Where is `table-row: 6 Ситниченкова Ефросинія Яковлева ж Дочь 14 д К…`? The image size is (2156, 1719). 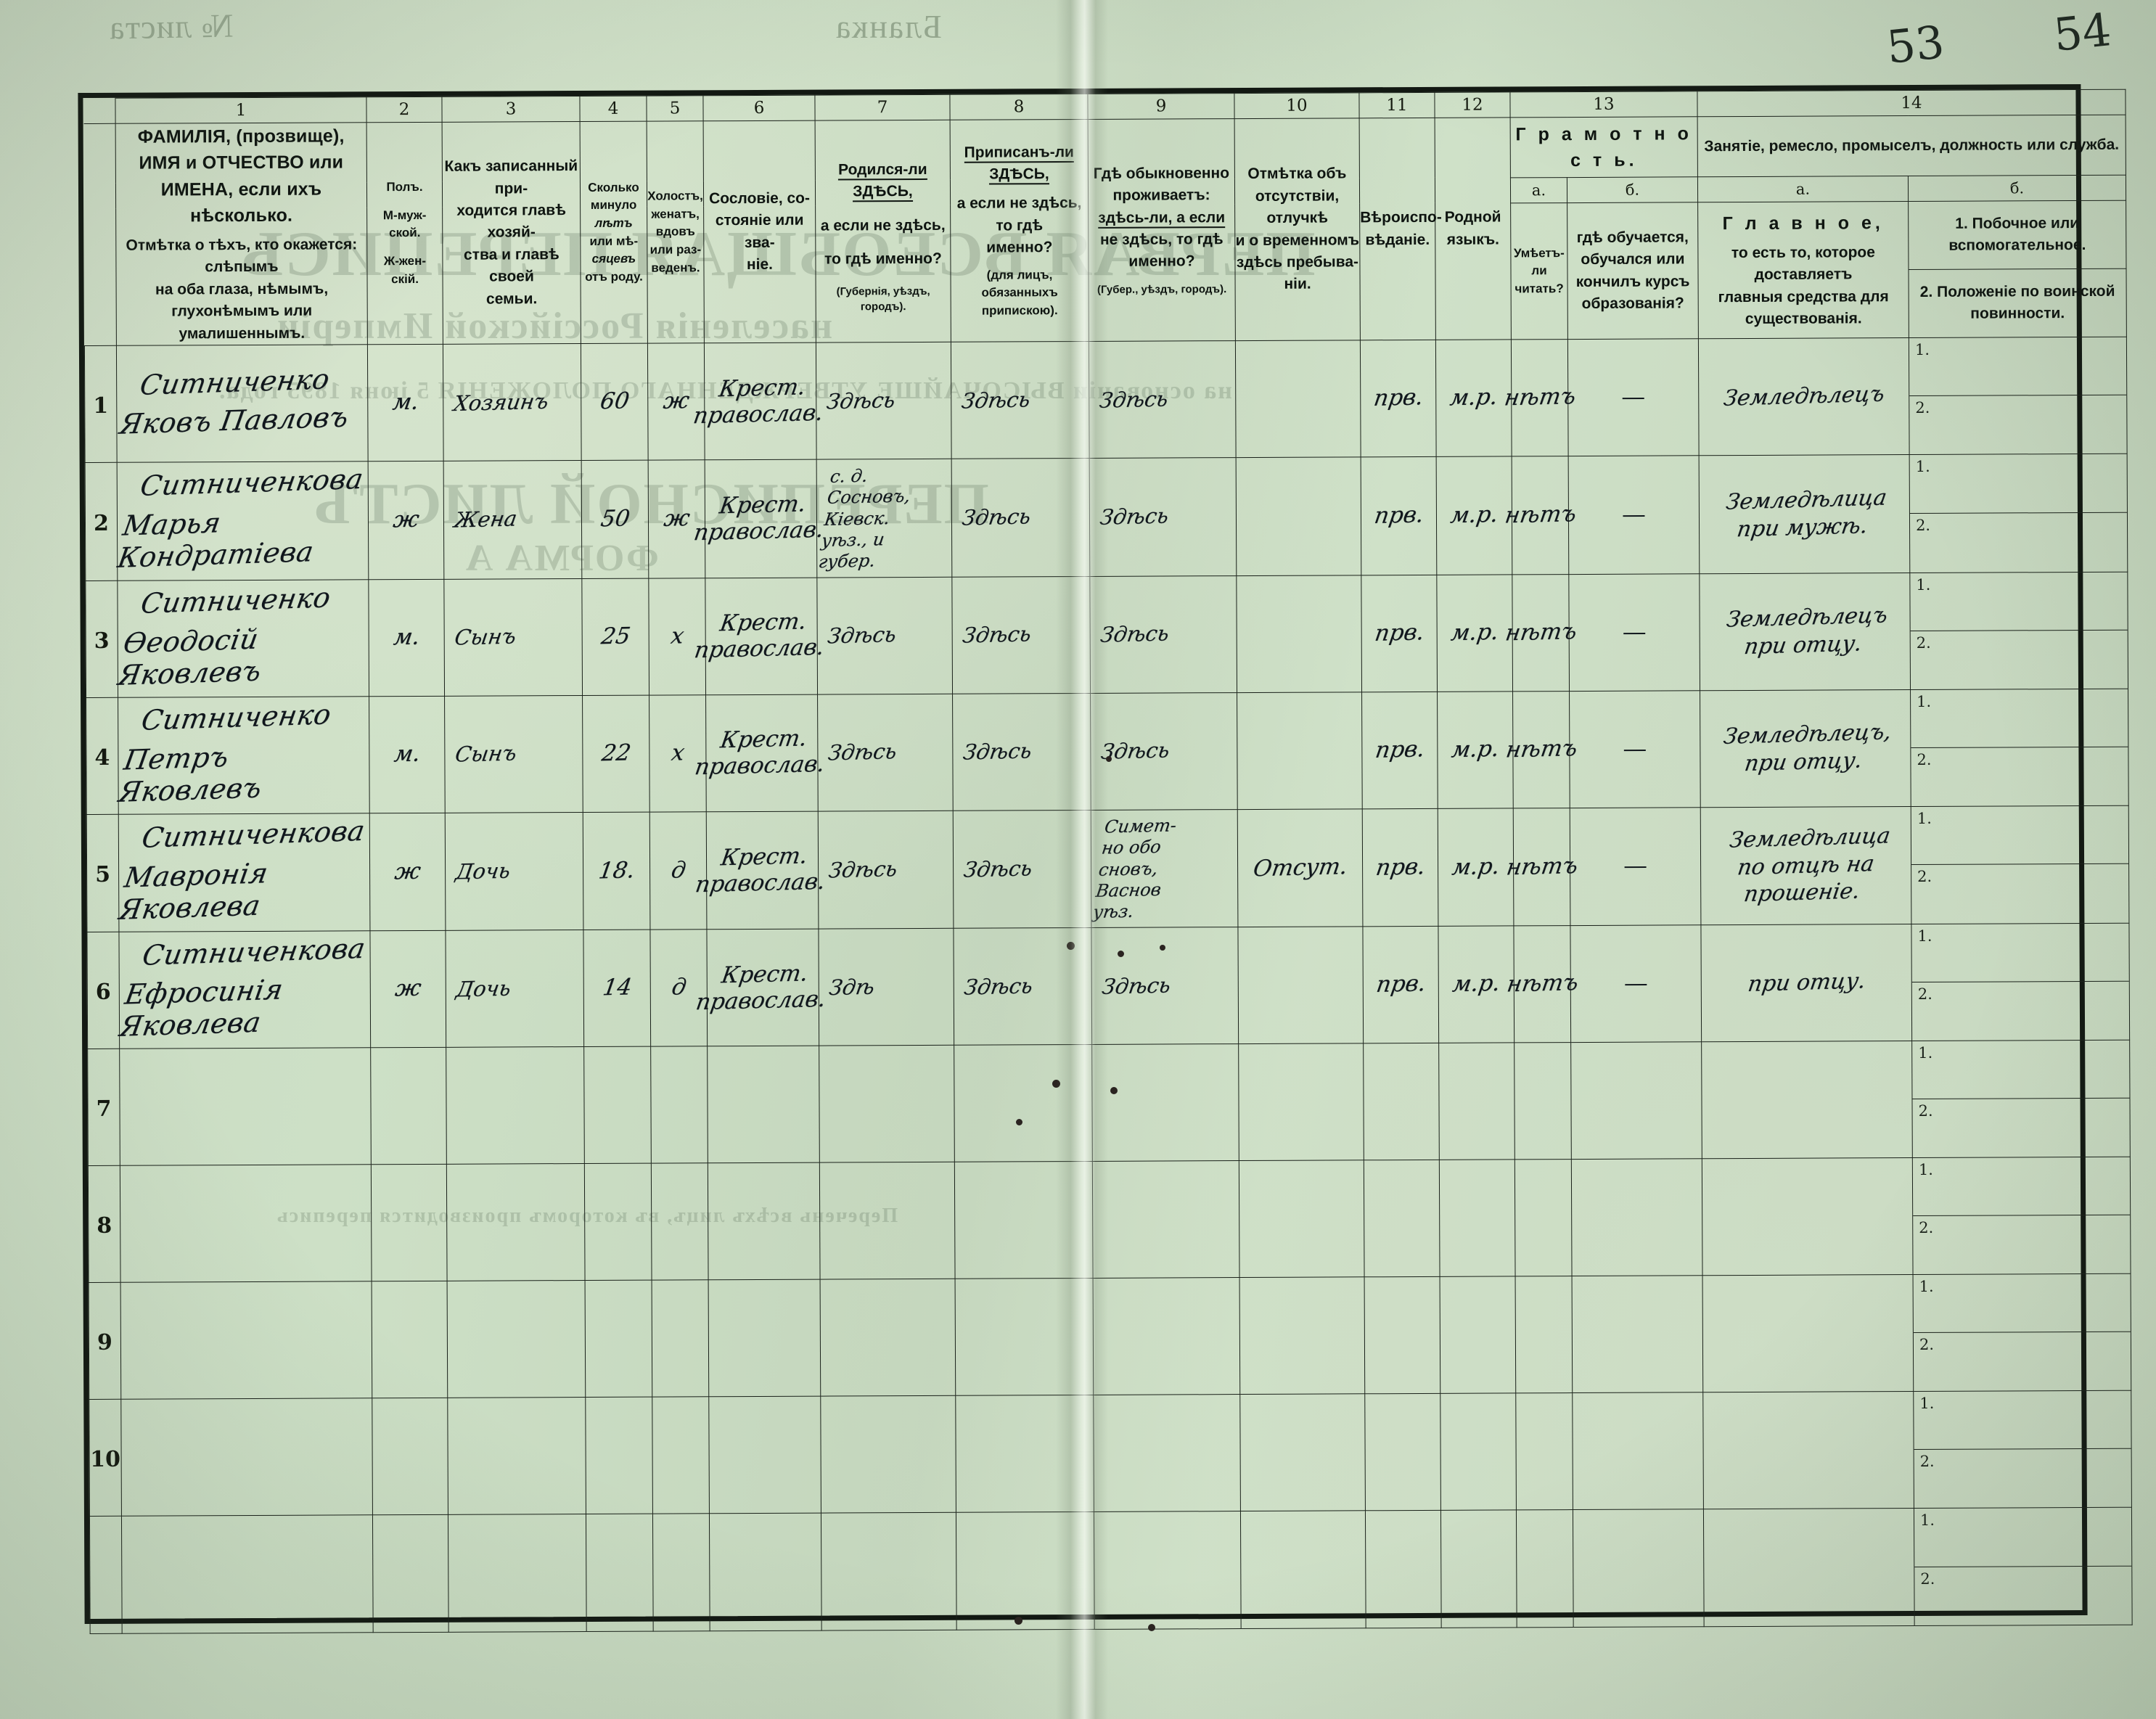 table-row: 6 Ситниченкова Ефросинія Яковлева ж Дочь 14 д К… is located at coordinates (1108, 986).